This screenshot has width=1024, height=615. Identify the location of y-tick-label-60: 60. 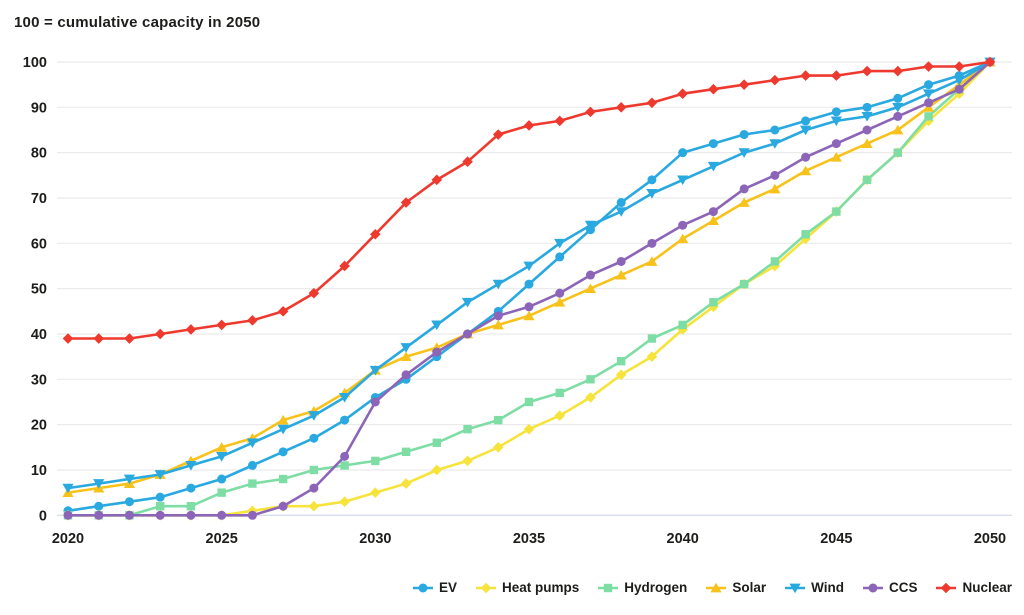
(39, 244).